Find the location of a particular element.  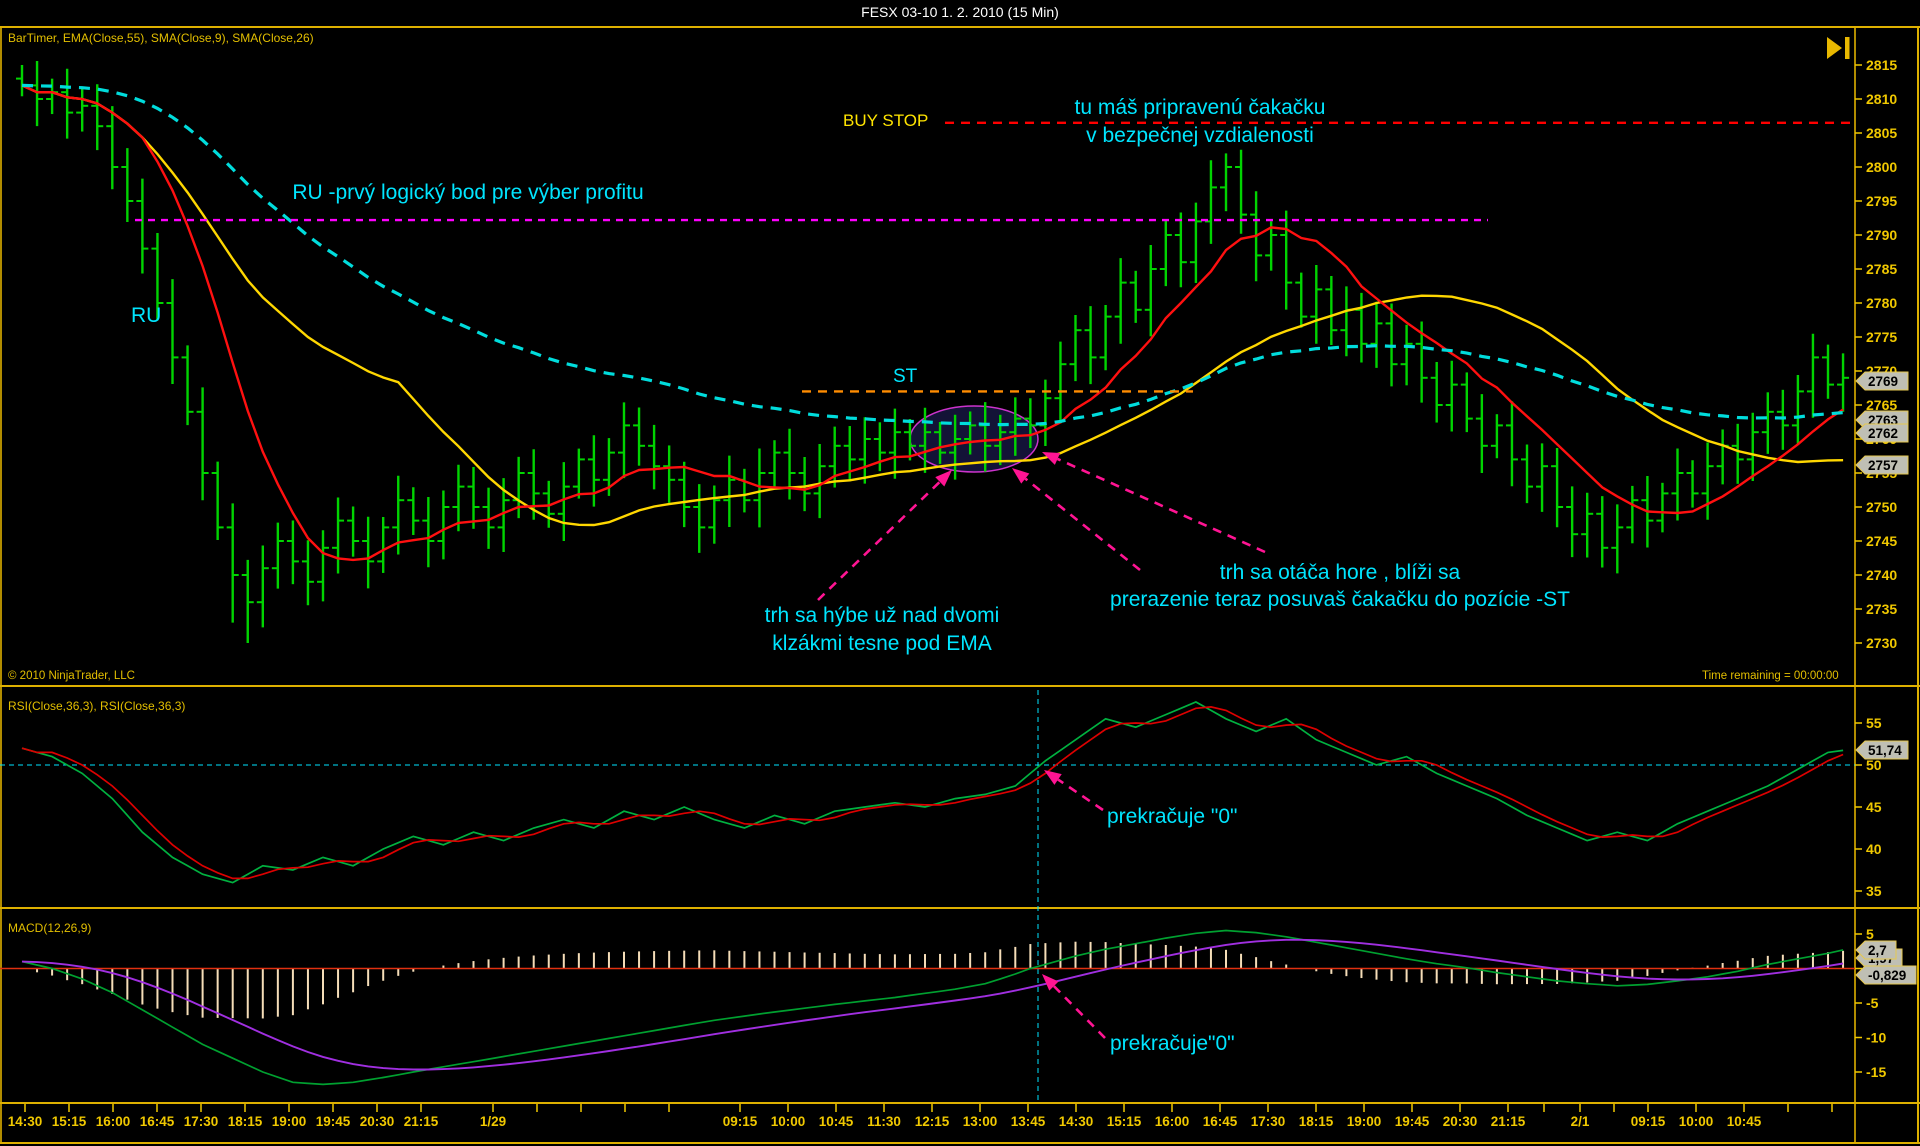

macd-value-tag-3-text: -0,829 is located at coordinates (1887, 975).